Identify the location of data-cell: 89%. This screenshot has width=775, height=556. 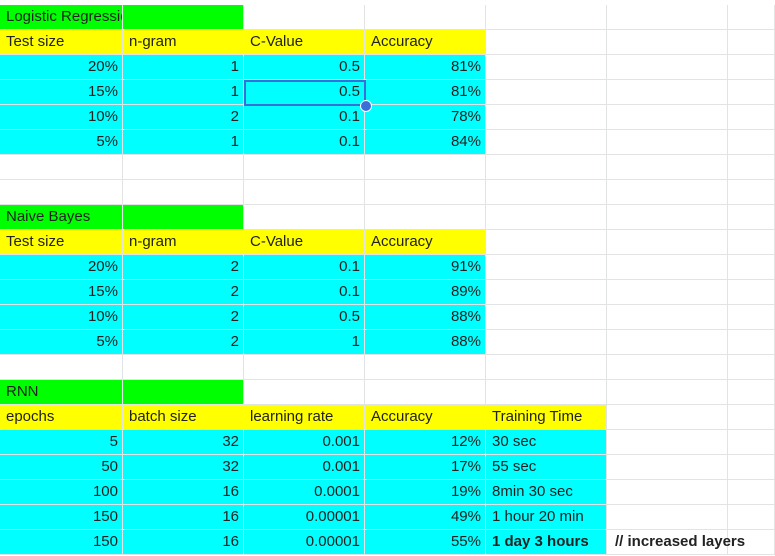
(425, 292).